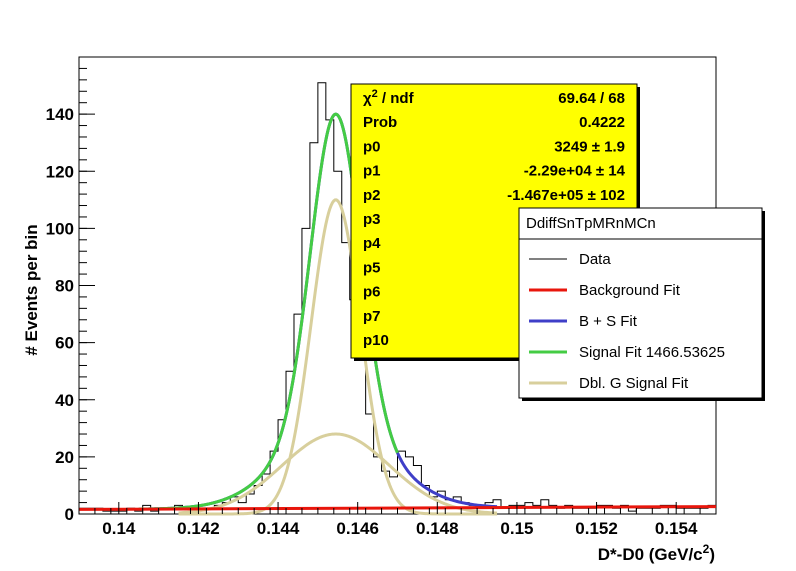 The height and width of the screenshot is (571, 796). I want to click on x-tick-label: 0.15, so click(516, 528).